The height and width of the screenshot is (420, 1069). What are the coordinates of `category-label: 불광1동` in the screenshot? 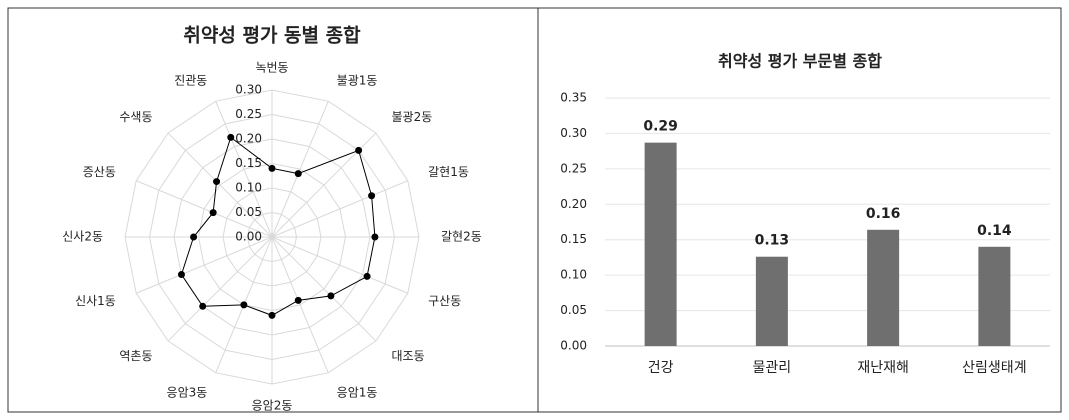 It's located at (357, 80).